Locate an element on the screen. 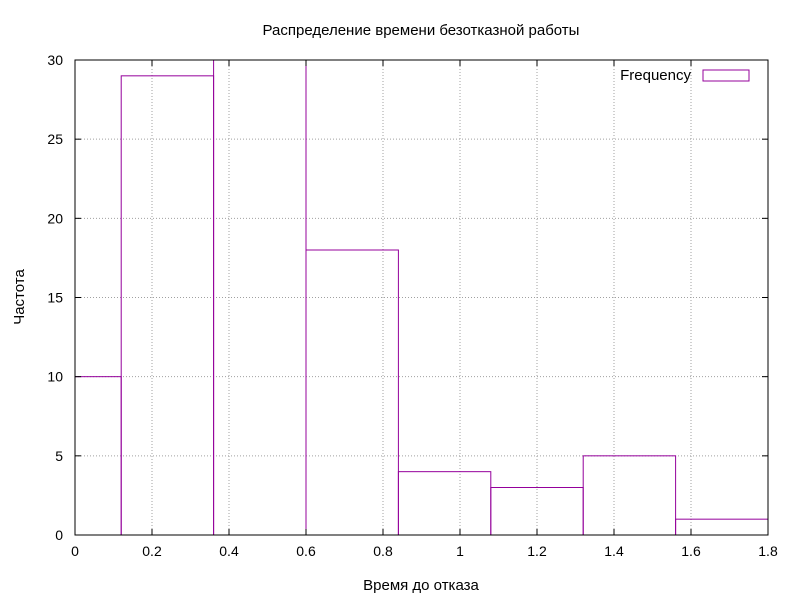 This screenshot has height=600, width=800. x-tick-label: 0.2 is located at coordinates (152, 551).